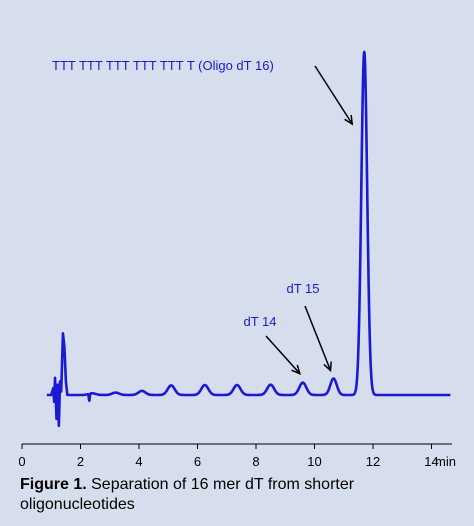 The image size is (474, 526). I want to click on annotation-dt14: dT 14, so click(259, 321).